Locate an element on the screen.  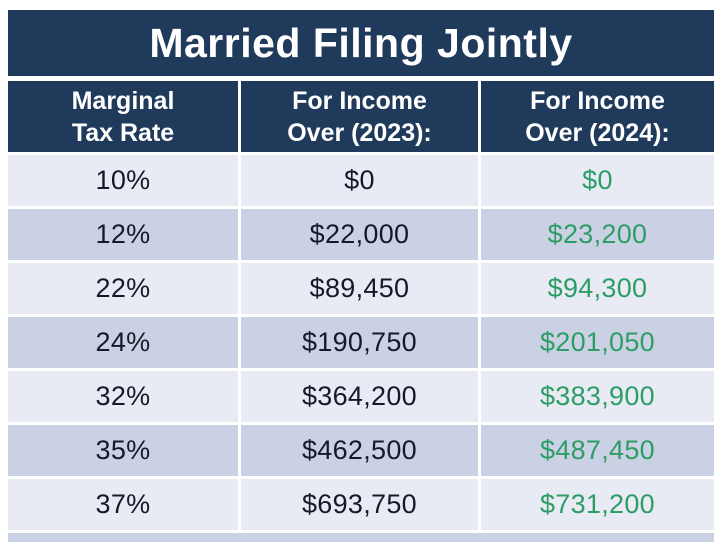
table-row: 32% $364,200 $383,900 is located at coordinates (361, 396).